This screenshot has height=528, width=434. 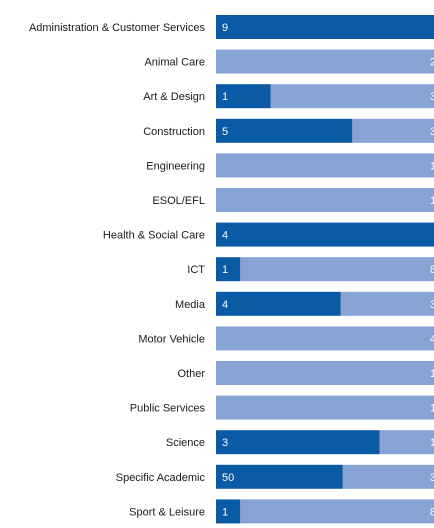 What do you see at coordinates (191, 374) in the screenshot?
I see `category-label: Other` at bounding box center [191, 374].